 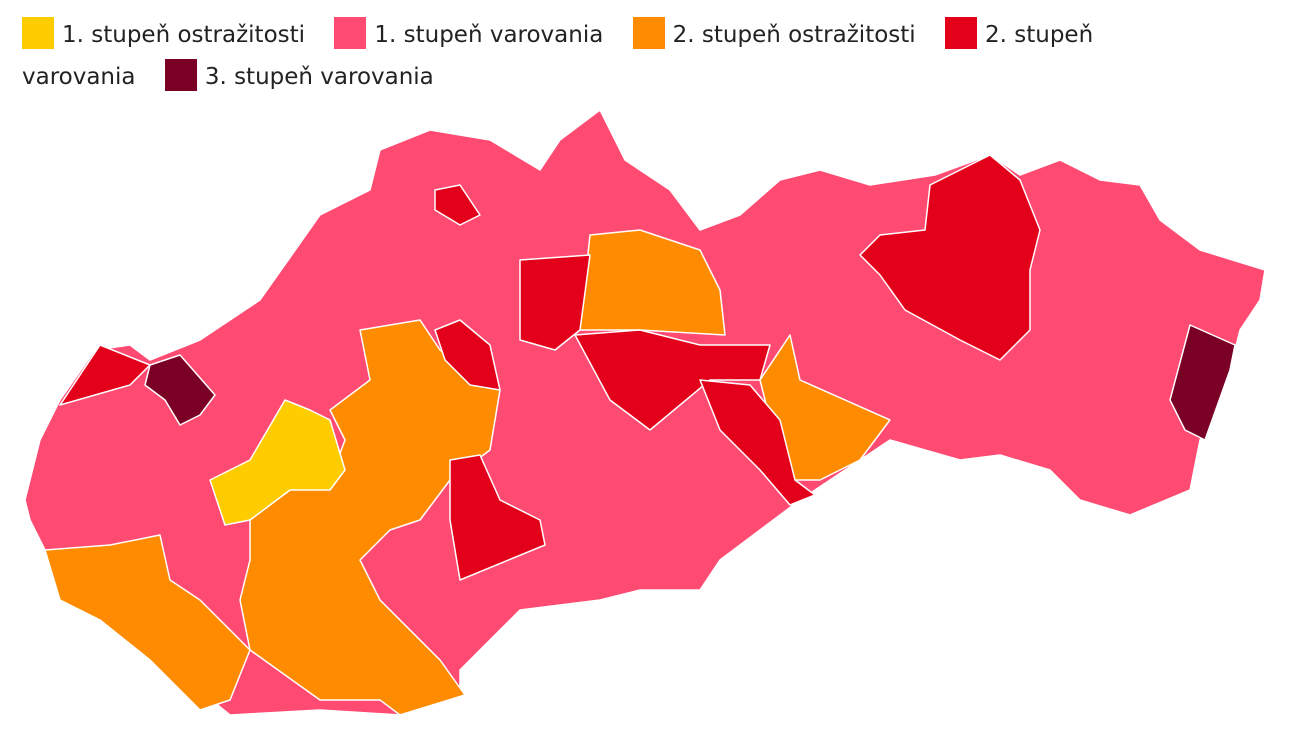 I want to click on legend-item: 1. stupeň ostražitosti, so click(x=164, y=33).